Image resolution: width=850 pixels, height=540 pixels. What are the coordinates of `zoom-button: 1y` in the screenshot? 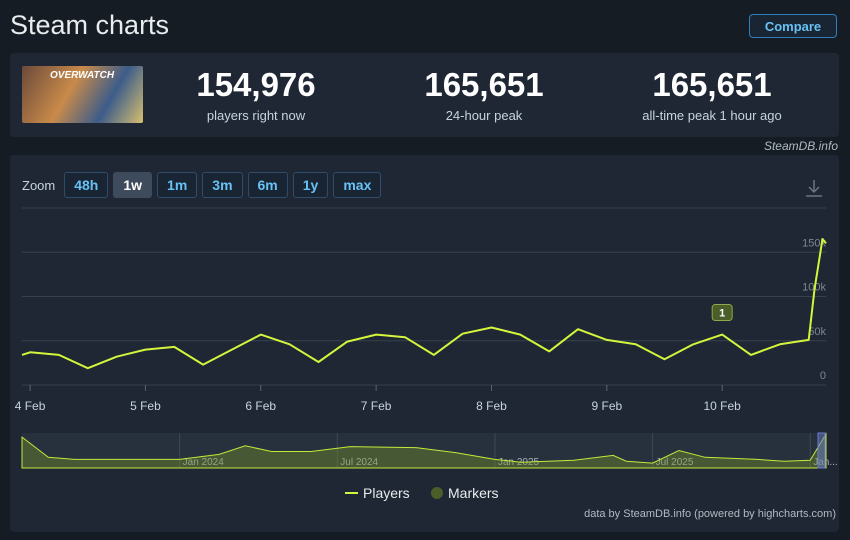 It's located at (310, 185).